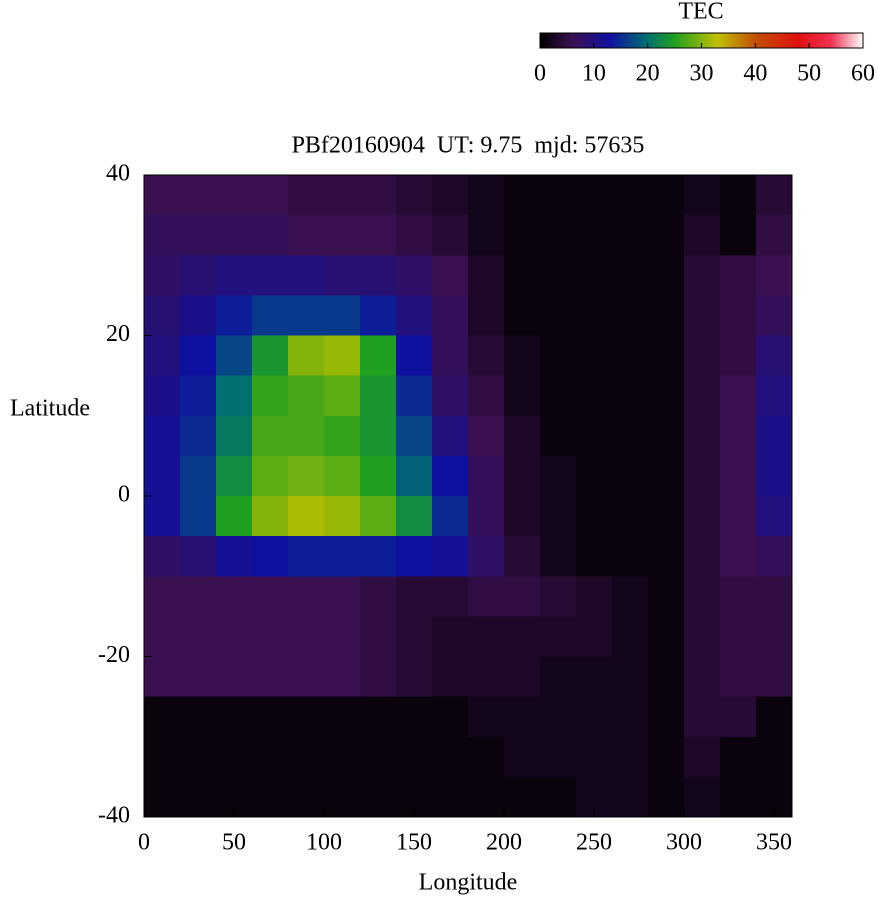  What do you see at coordinates (755, 74) in the screenshot?
I see `colorbar-tick-label: 40` at bounding box center [755, 74].